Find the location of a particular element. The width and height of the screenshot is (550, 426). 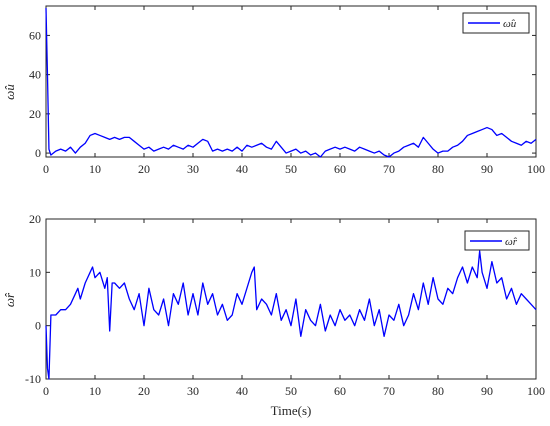

x-axis-label: Time(s) is located at coordinates (291, 410).